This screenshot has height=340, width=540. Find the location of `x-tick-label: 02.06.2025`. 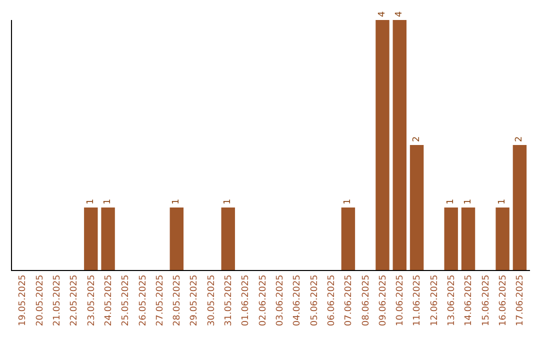

x-tick-label: 02.06.2025 is located at coordinates (263, 300).